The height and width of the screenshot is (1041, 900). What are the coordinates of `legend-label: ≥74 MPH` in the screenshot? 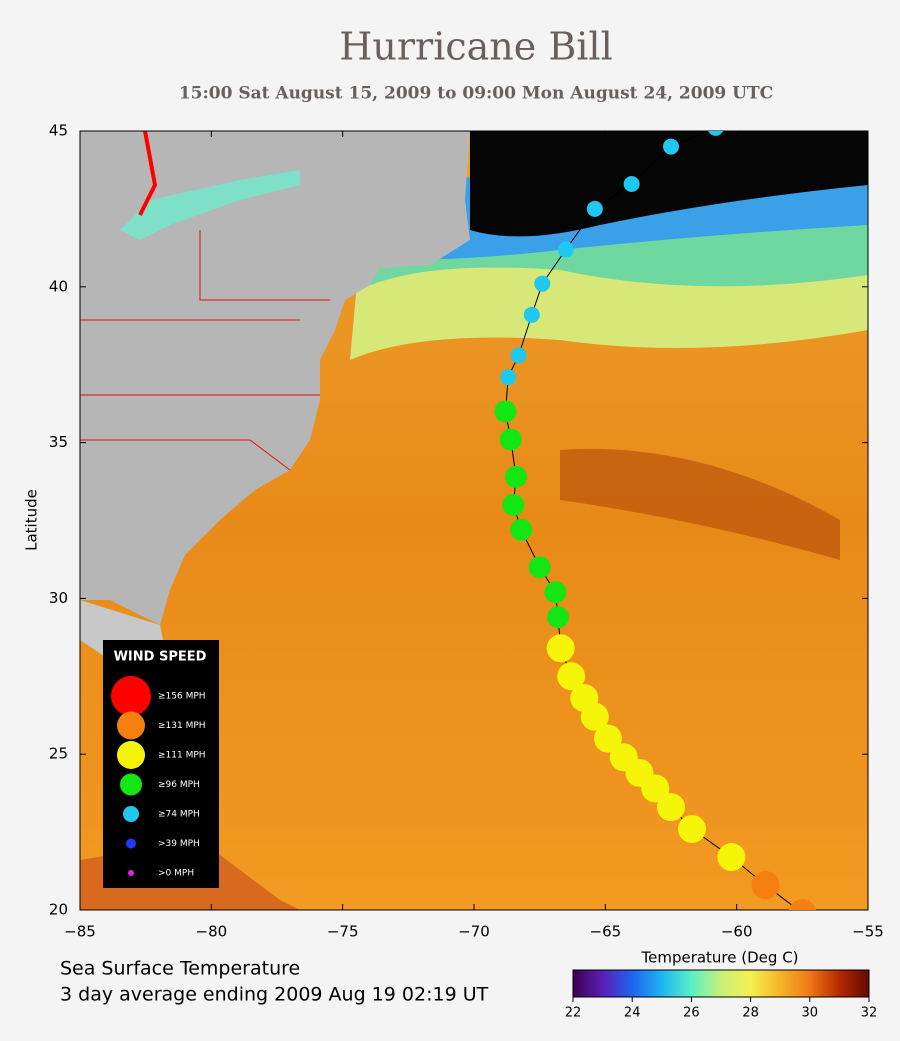 It's located at (179, 815).